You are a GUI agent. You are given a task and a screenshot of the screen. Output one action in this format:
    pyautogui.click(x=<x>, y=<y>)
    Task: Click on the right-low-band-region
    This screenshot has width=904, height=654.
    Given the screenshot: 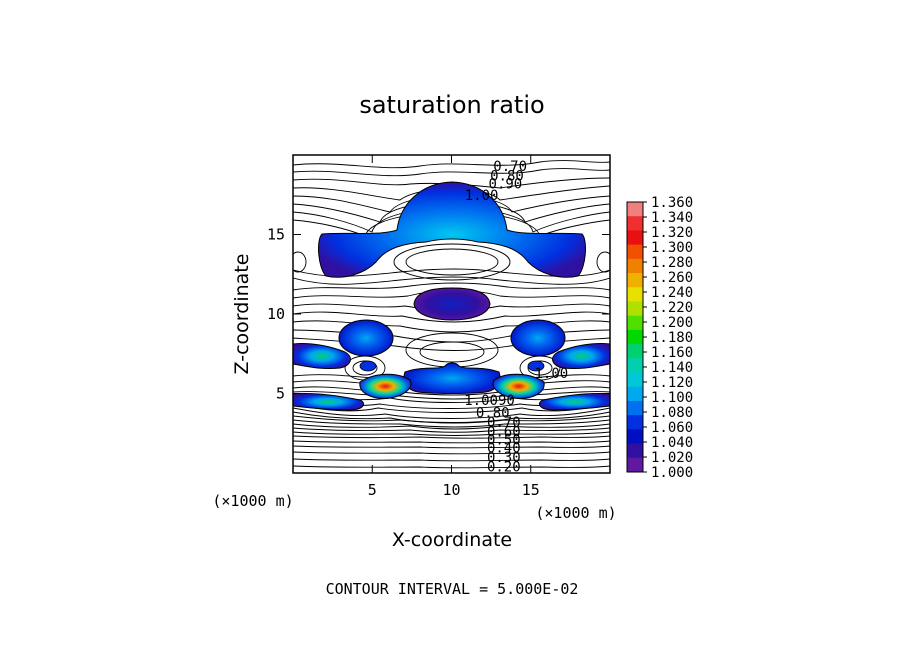 What is the action you would take?
    pyautogui.click(x=574, y=401)
    